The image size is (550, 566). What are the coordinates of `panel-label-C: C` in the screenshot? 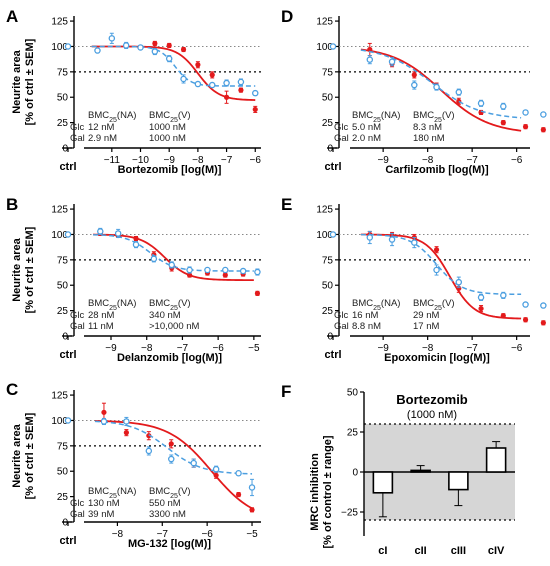 It's located at (12, 389).